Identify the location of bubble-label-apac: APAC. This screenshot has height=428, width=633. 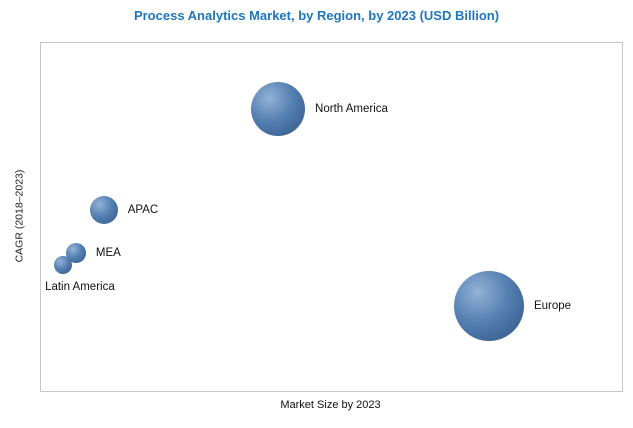
(143, 210).